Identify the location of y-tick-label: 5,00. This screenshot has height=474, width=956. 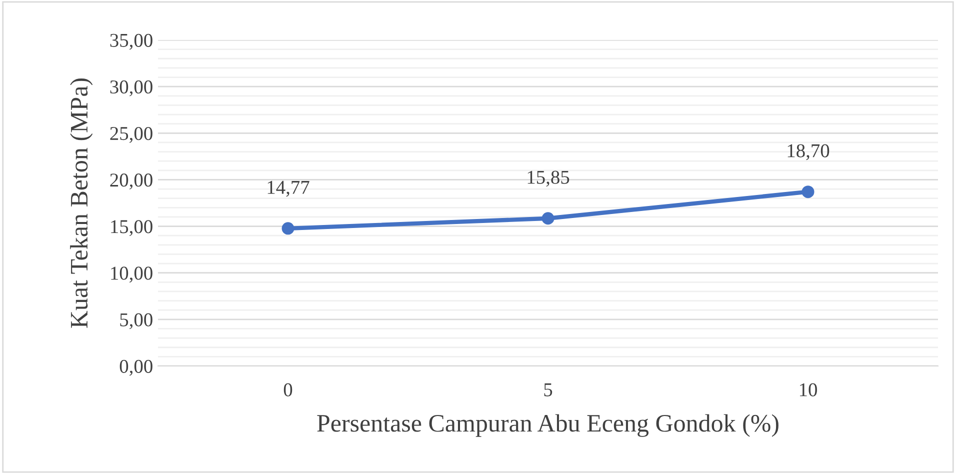
(136, 321).